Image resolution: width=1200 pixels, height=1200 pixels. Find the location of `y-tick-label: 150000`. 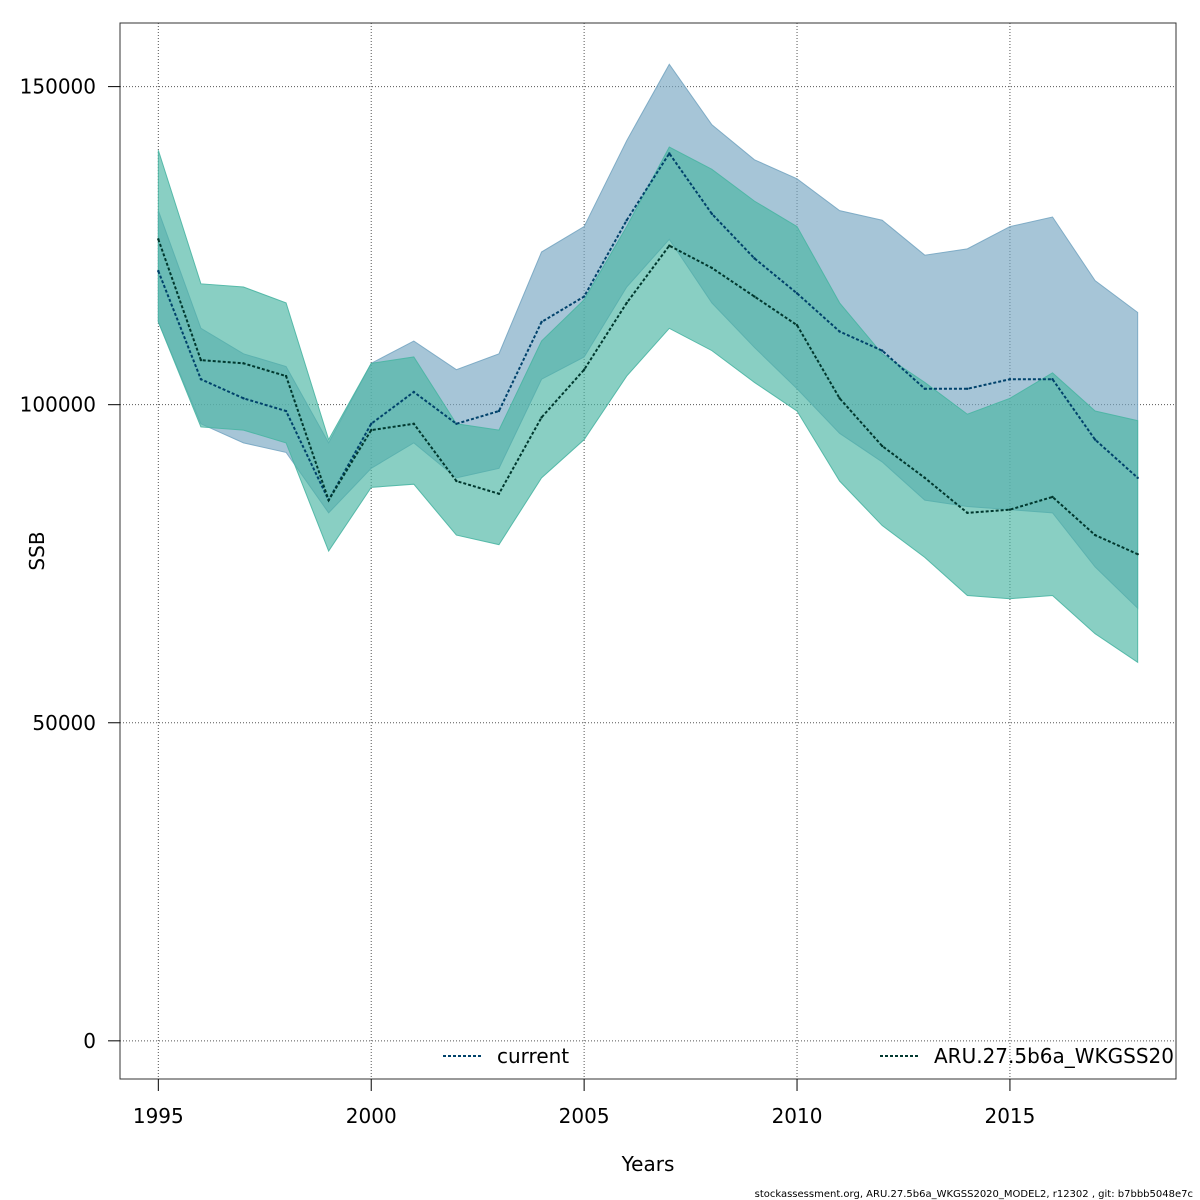

y-tick-label: 150000 is located at coordinates (58, 87).